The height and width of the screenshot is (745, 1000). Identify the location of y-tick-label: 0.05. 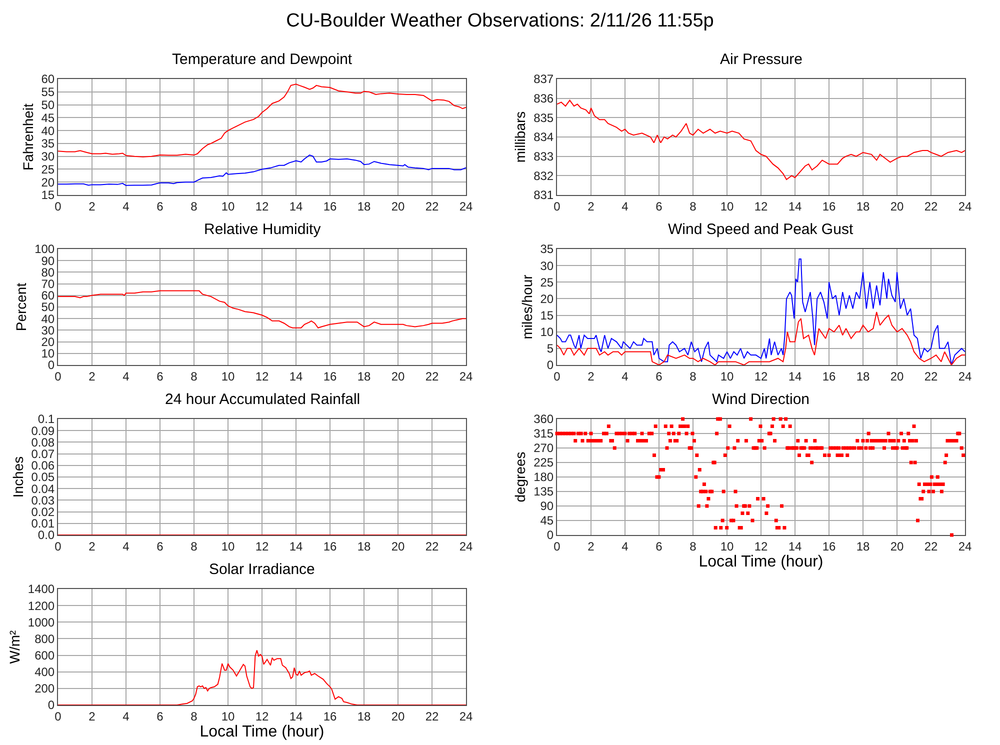
(43, 477).